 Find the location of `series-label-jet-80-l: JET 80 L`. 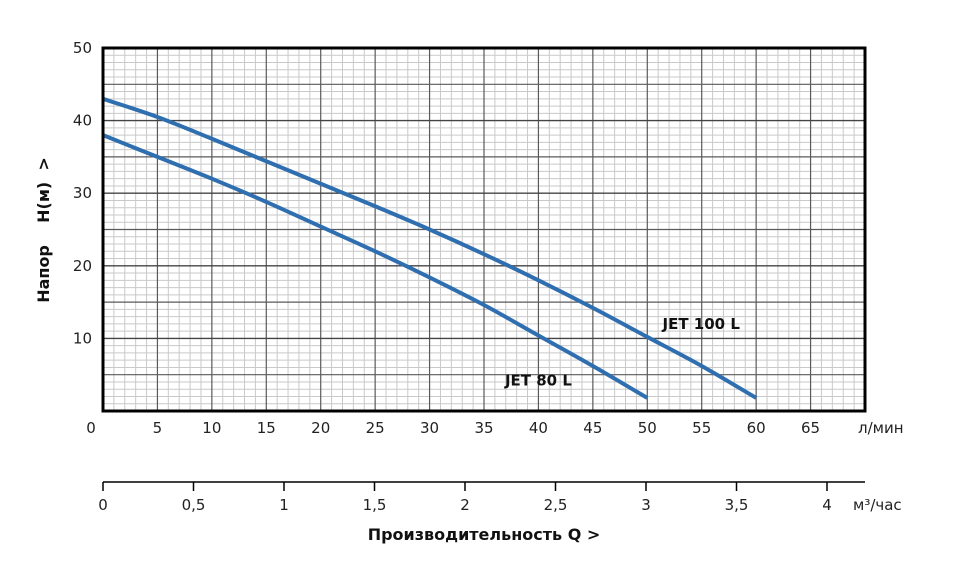

series-label-jet-80-l: JET 80 L is located at coordinates (538, 381).